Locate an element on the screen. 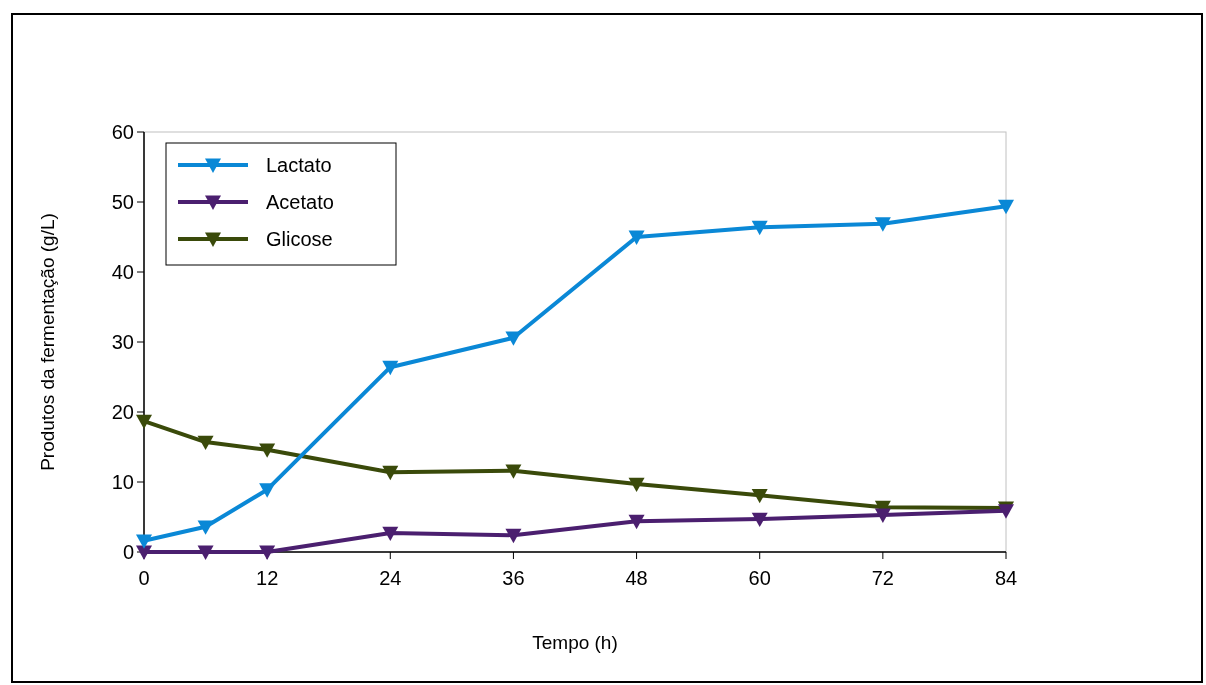 This screenshot has width=1206, height=685. x-tick-label: 72 is located at coordinates (882, 578).